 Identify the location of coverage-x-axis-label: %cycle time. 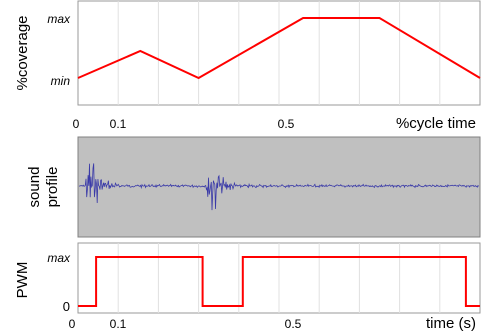
(436, 123).